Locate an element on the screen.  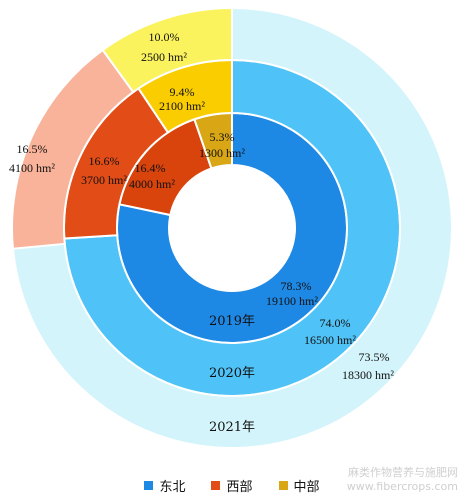
data-label-pct-dongbei-ring-3: 73.5% is located at coordinates (374, 357).